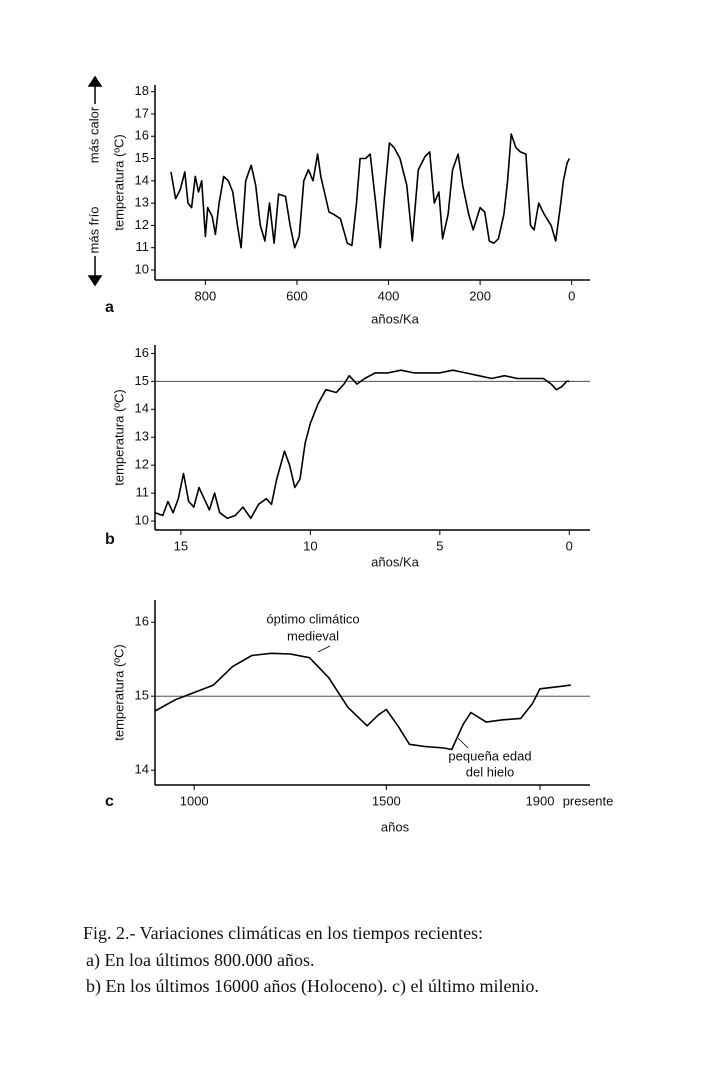  What do you see at coordinates (93, 230) in the screenshot?
I see `annotation: más frío` at bounding box center [93, 230].